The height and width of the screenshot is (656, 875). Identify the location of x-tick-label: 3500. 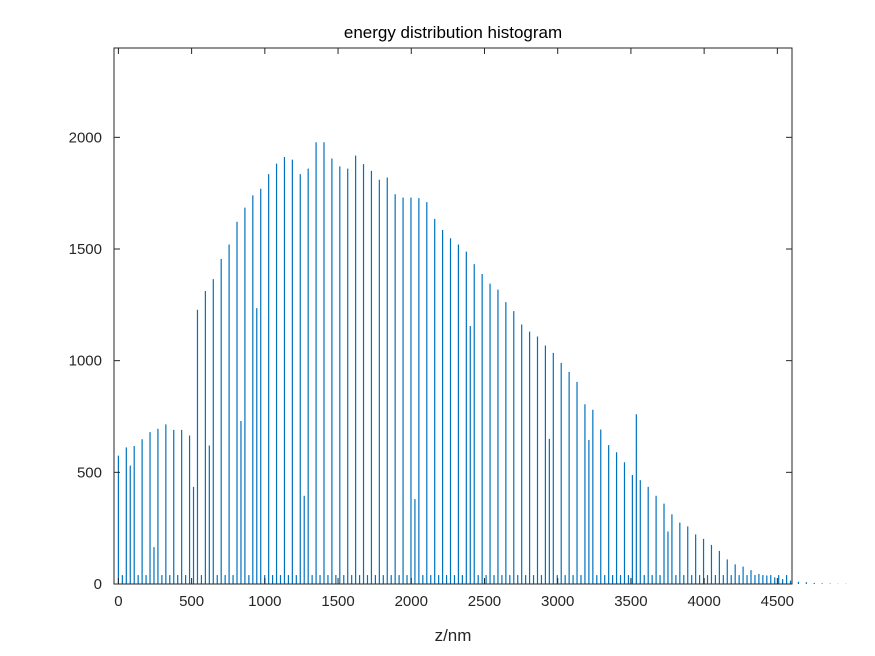
(630, 601).